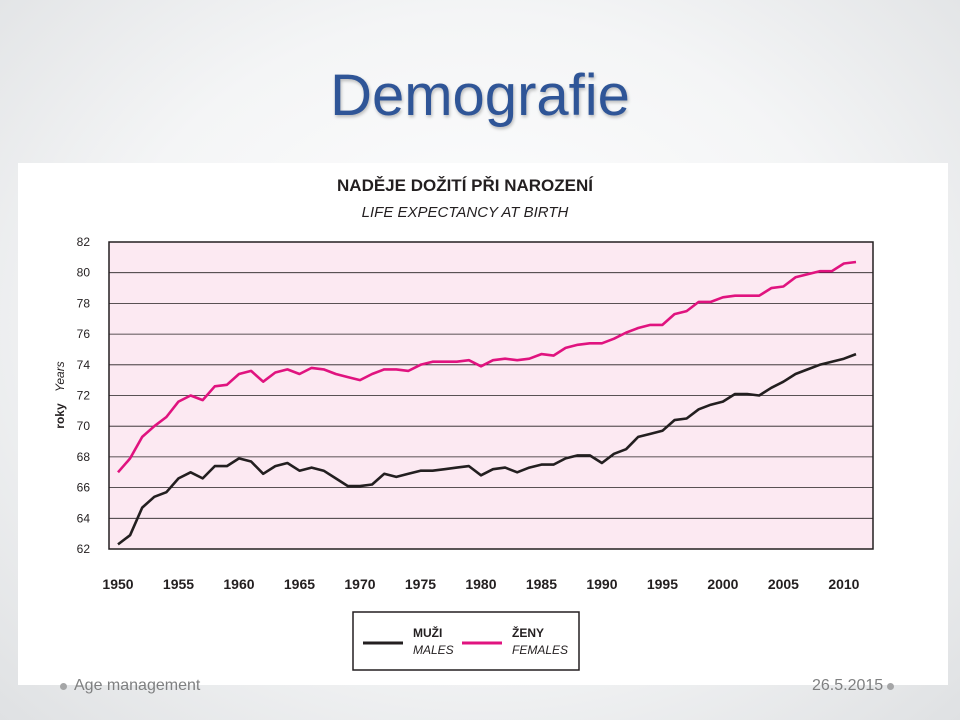 This screenshot has width=960, height=720. What do you see at coordinates (238, 584) in the screenshot?
I see `x-tick-label: 1960` at bounding box center [238, 584].